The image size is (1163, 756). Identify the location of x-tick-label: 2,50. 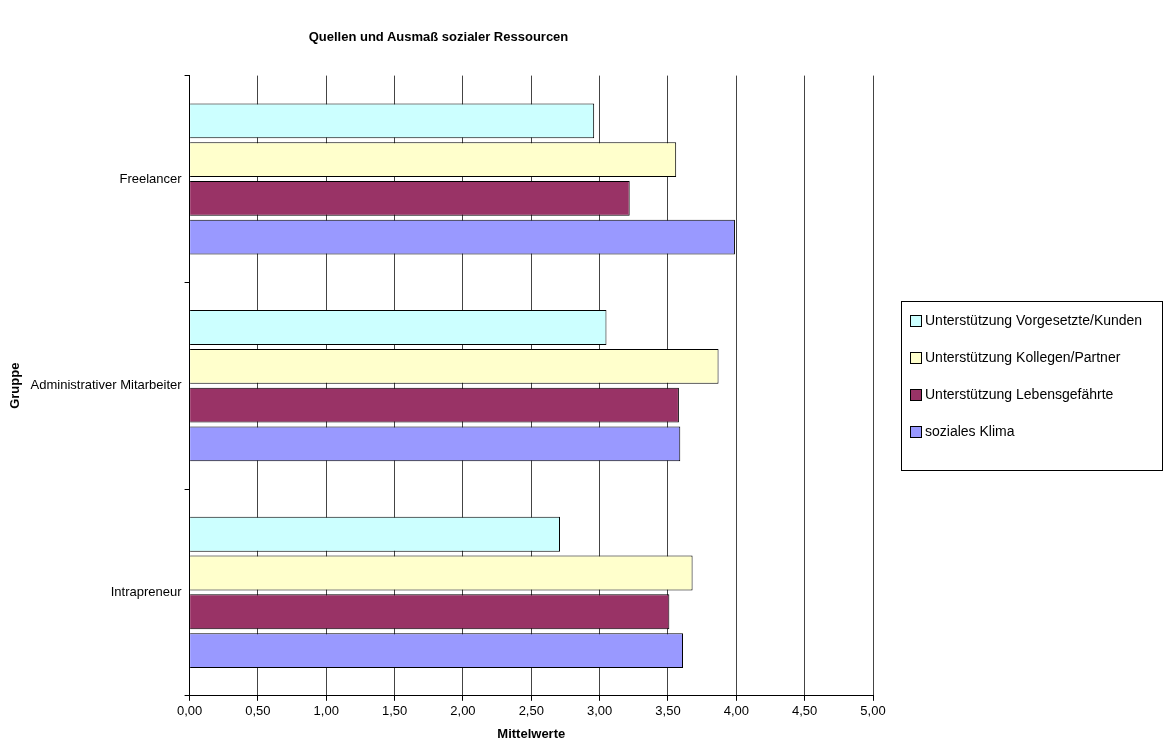
(531, 711).